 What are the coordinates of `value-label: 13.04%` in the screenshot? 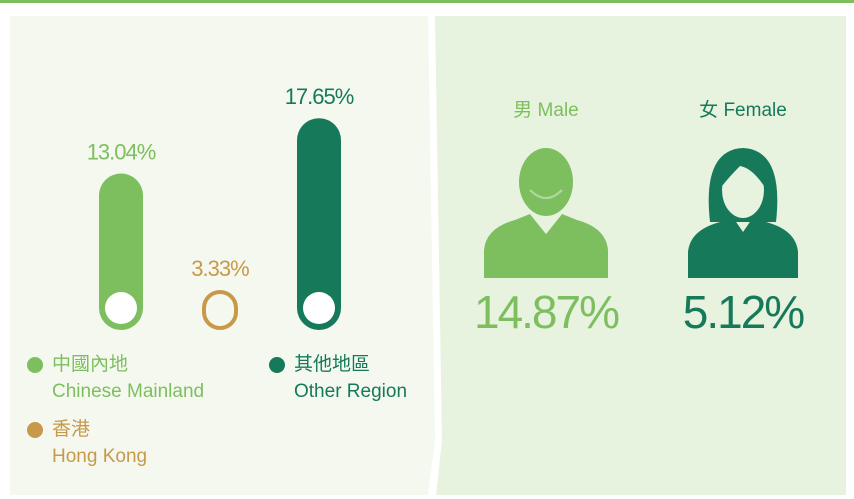 It's located at (121, 151).